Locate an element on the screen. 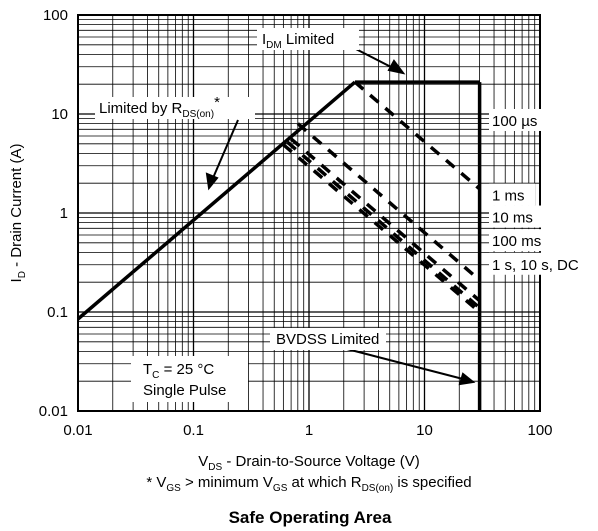  curve-label-1ms-bg is located at coordinates (512, 194).